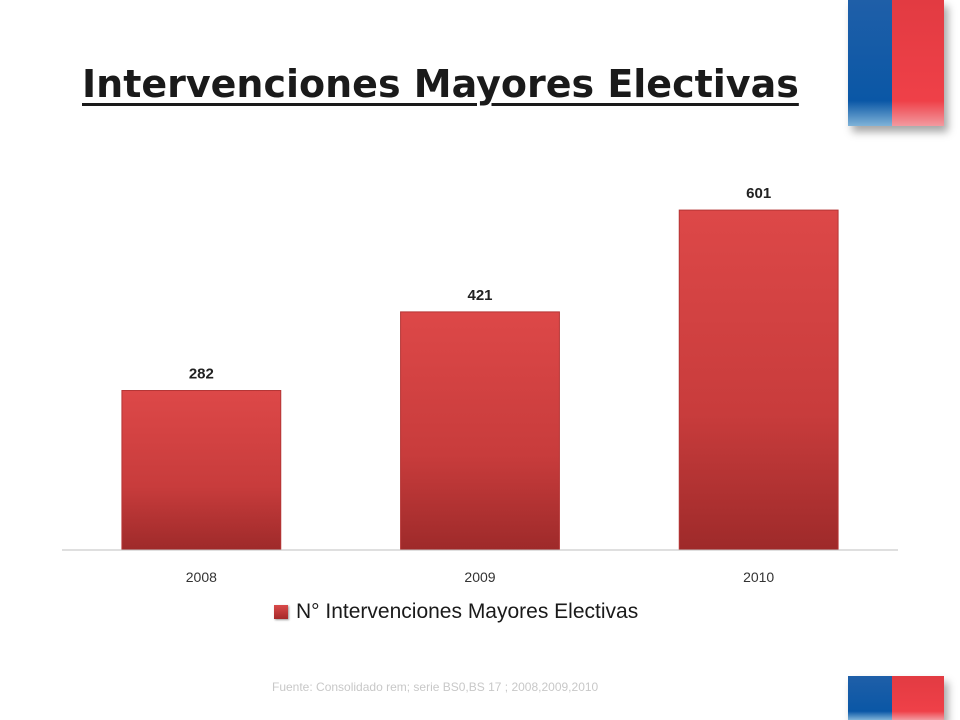  I want to click on bar-2010, so click(758, 380).